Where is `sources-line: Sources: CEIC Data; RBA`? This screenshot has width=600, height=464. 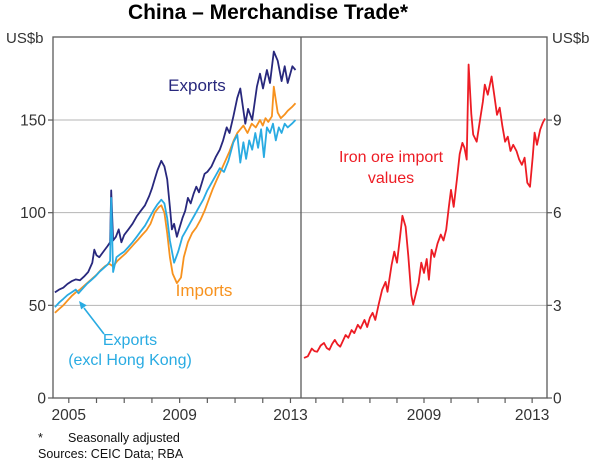 sources-line: Sources: CEIC Data; RBA is located at coordinates (111, 454).